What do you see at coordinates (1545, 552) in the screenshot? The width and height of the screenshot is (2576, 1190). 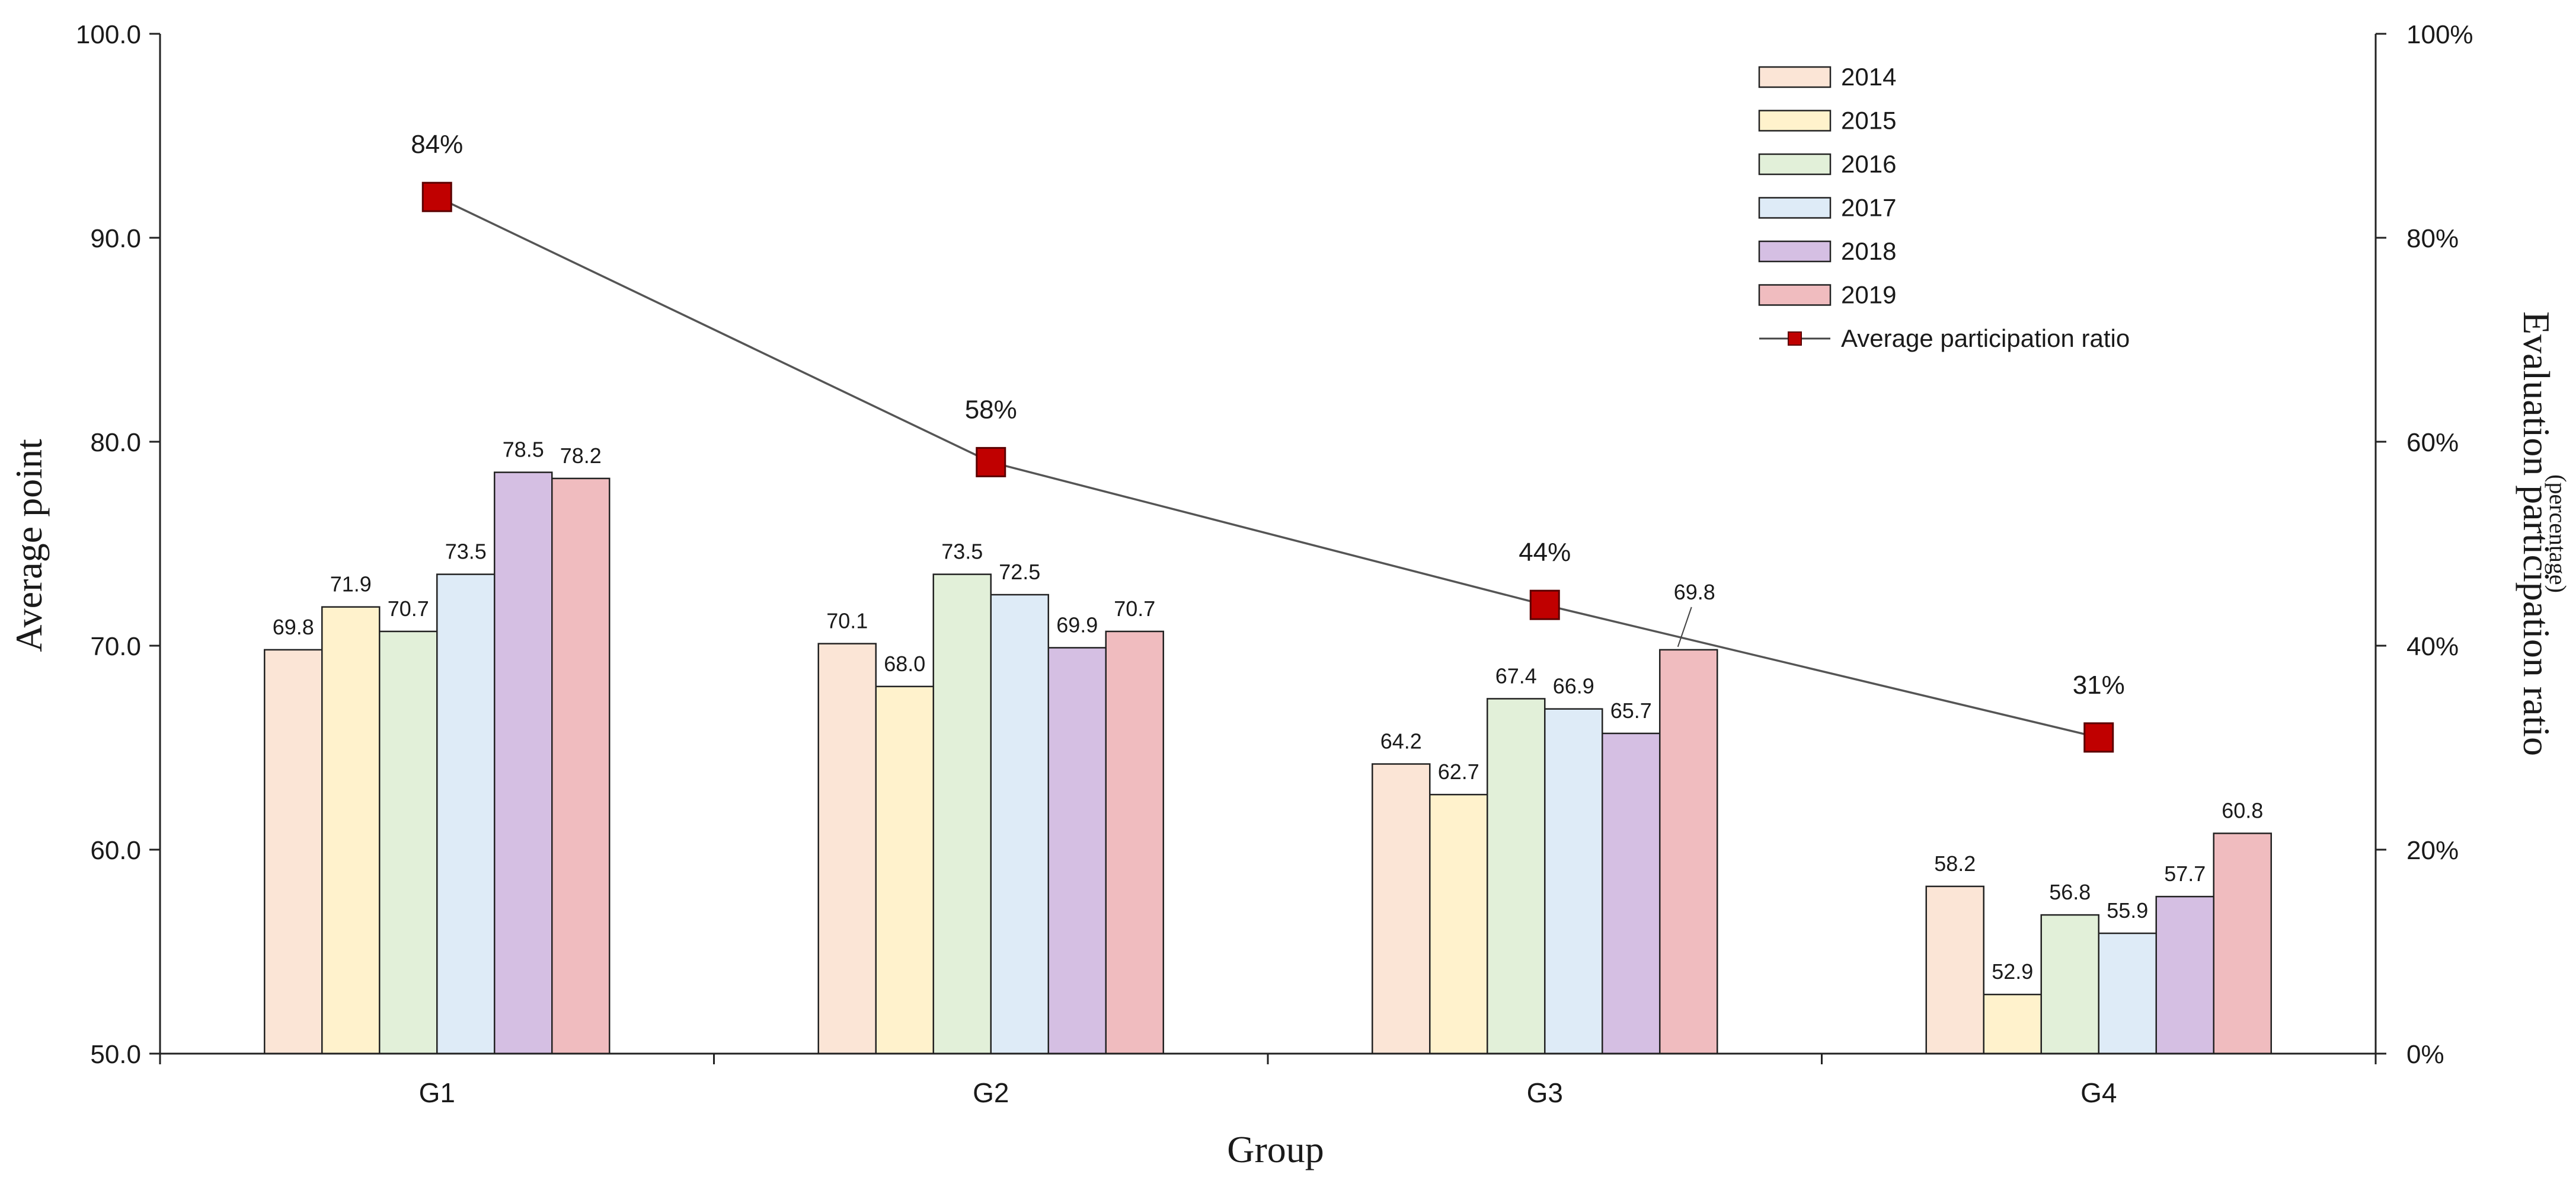 I see `participation-ratio-label-G3: 44%` at bounding box center [1545, 552].